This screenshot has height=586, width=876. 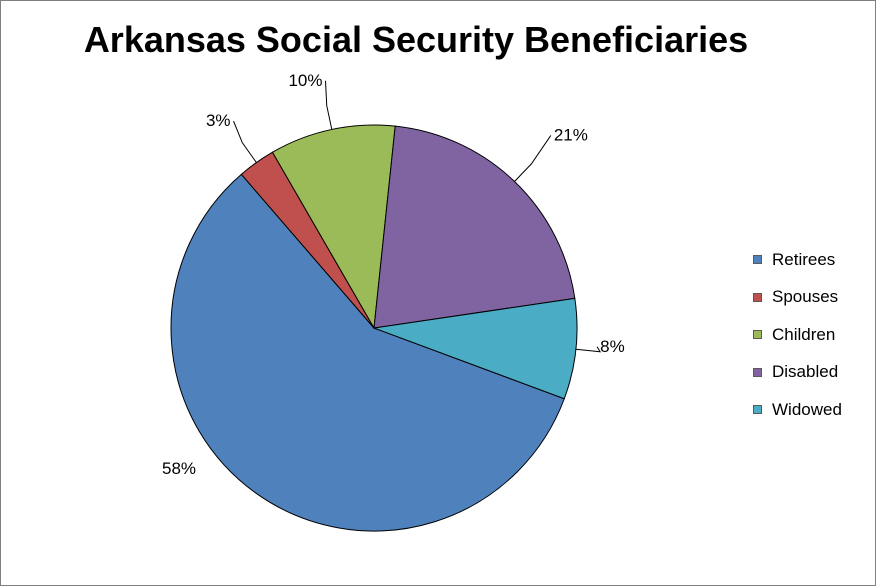 I want to click on legend-label: Widowed, so click(x=807, y=409).